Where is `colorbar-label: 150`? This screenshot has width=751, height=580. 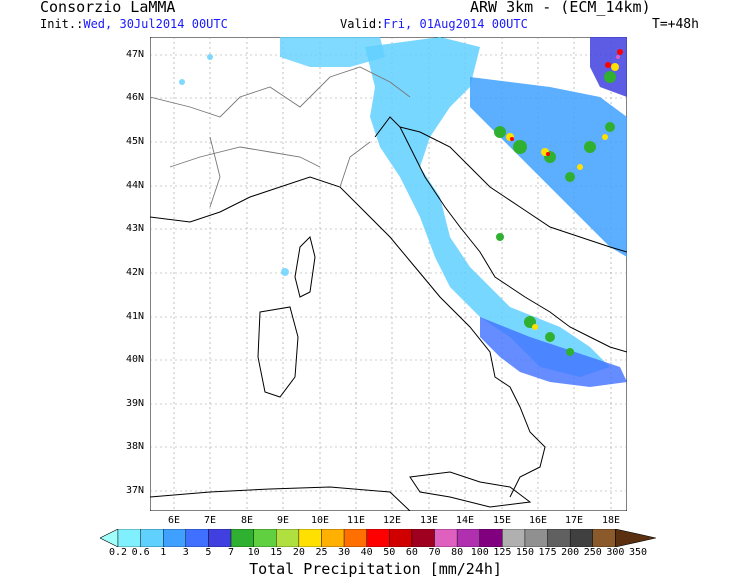
colorbar-label: 150 is located at coordinates (524, 552).